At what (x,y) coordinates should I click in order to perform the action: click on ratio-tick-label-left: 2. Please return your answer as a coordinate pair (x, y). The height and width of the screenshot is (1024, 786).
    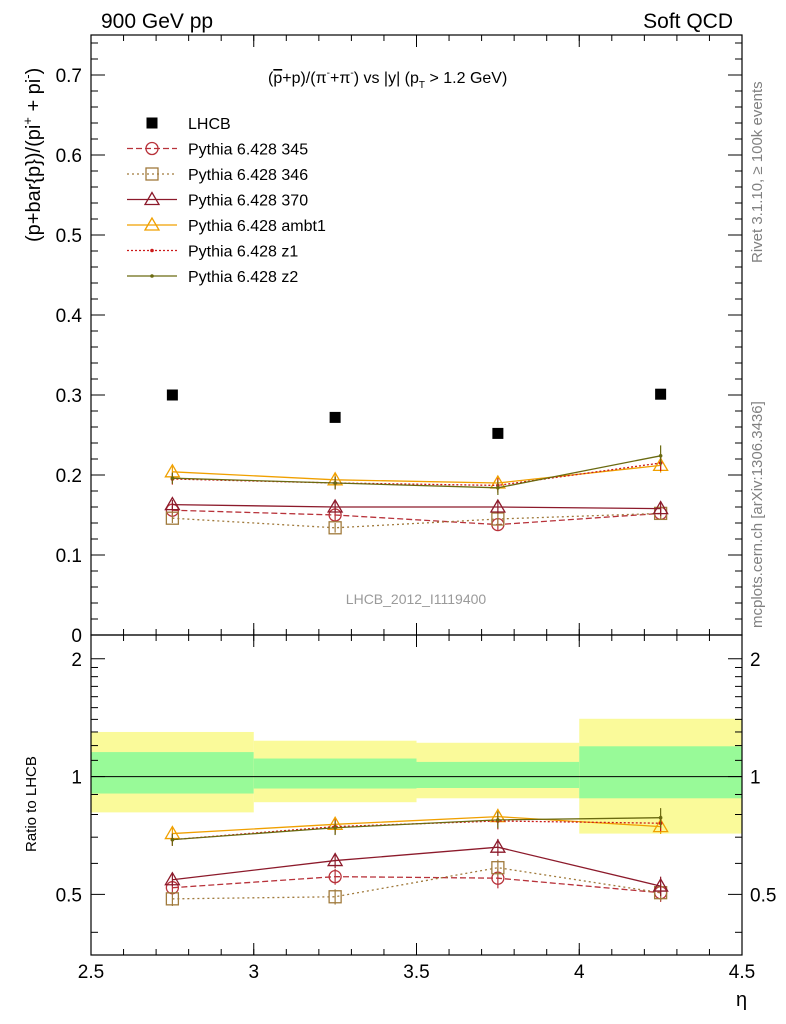
    Looking at the image, I should click on (76, 660).